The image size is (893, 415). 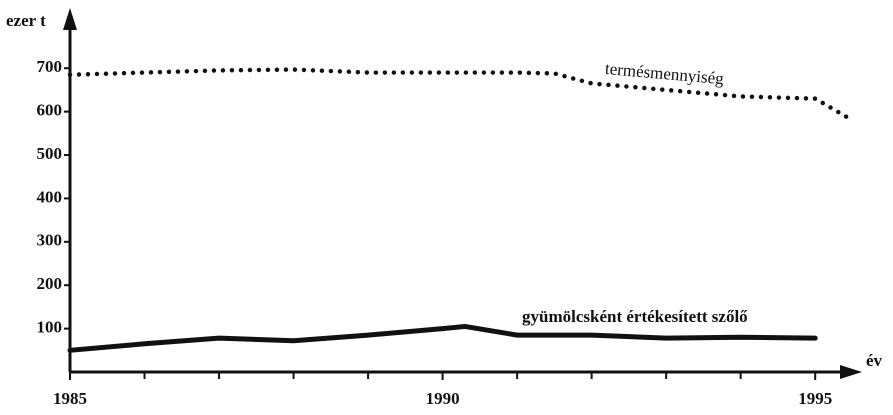 I want to click on y-axis-label: ezer t, so click(x=26, y=20).